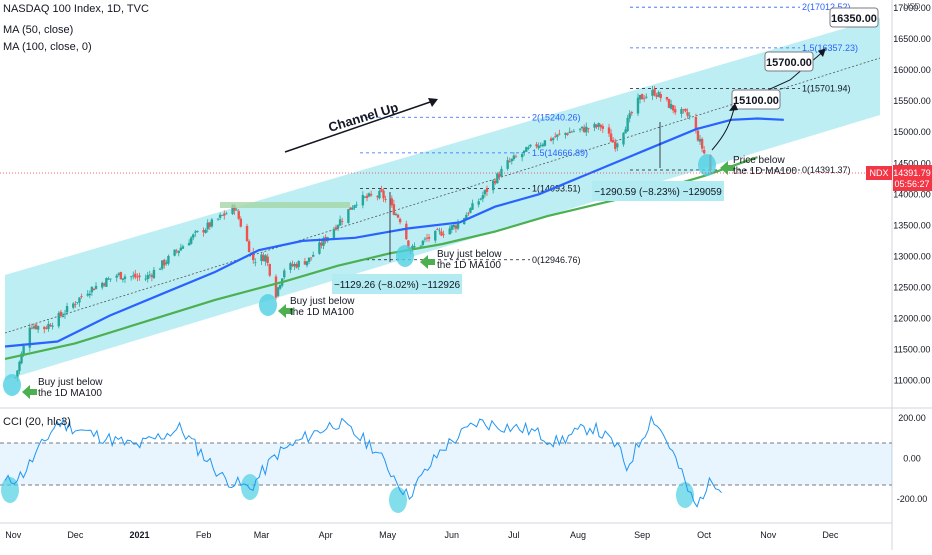  I want to click on time-tick: Nov, so click(768, 535).